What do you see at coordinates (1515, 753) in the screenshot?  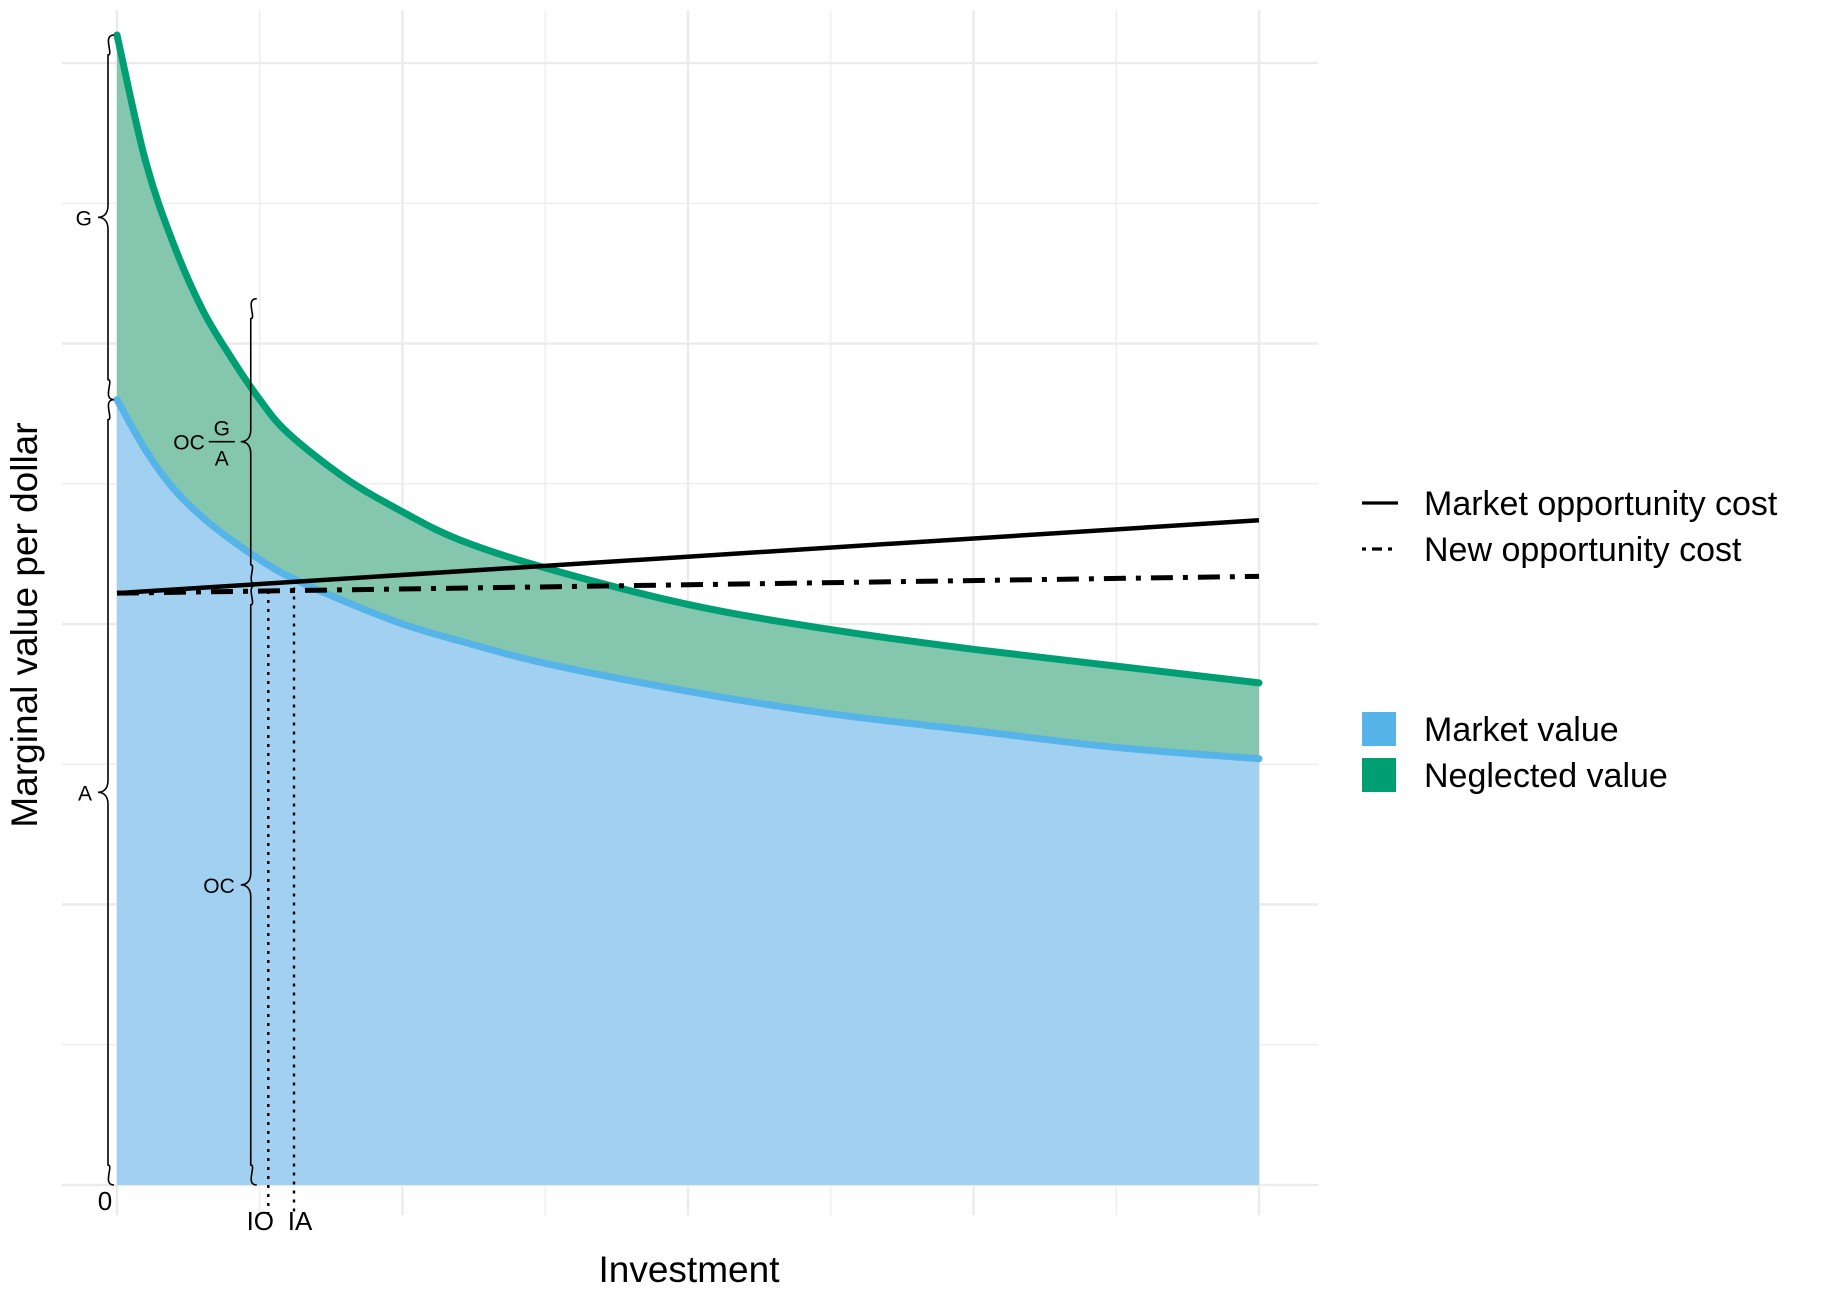 I see `legend-fill: Market value Neglected value` at bounding box center [1515, 753].